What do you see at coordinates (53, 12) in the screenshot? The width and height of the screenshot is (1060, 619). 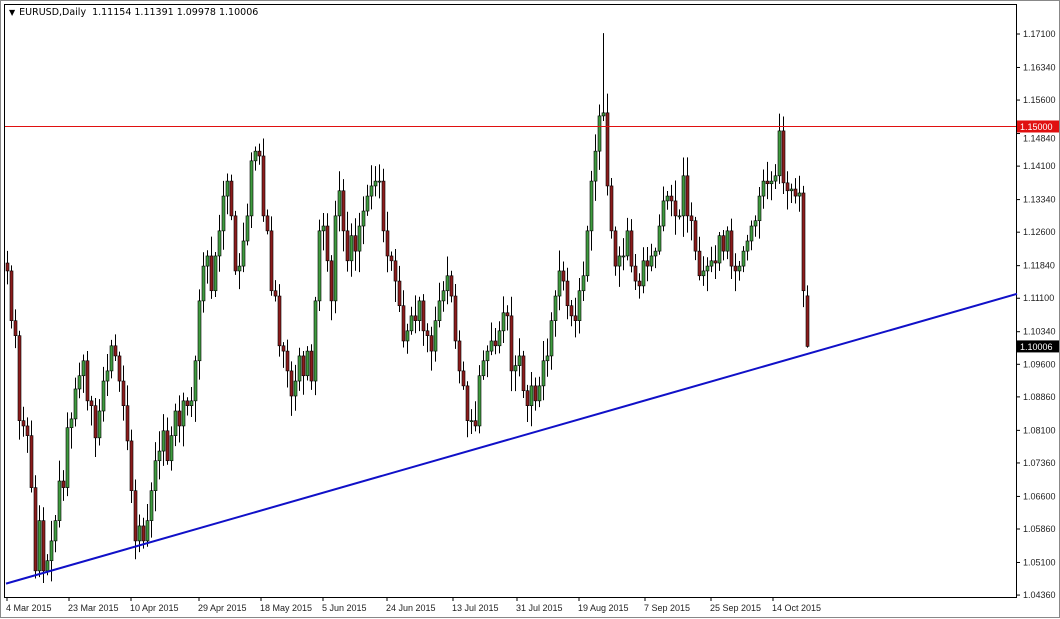 I see `symbol-label: EURUSD,Daily` at bounding box center [53, 12].